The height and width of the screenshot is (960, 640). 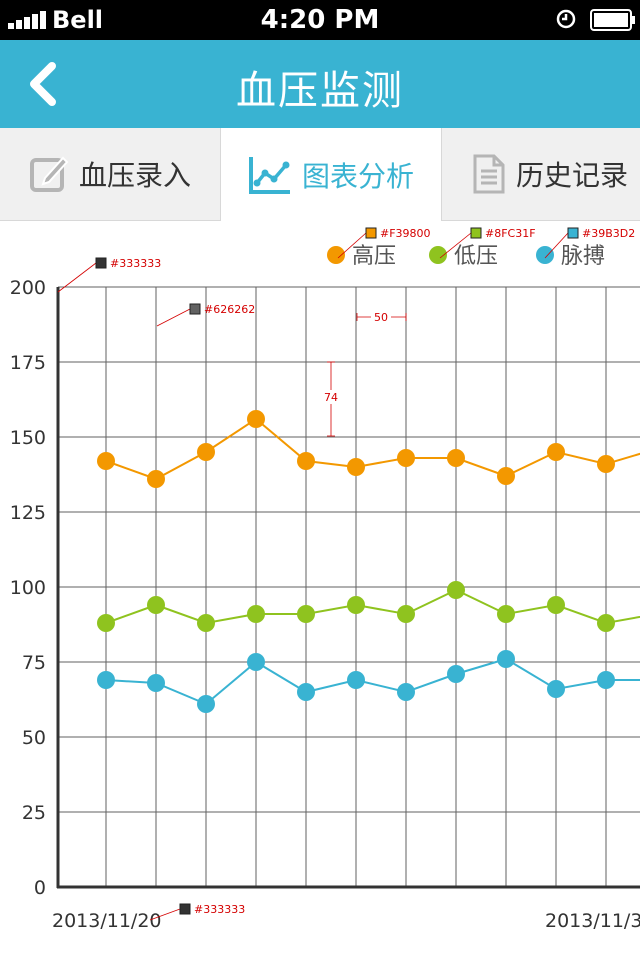 I want to click on x-tick-label: 2013/11/3, so click(x=592, y=921).